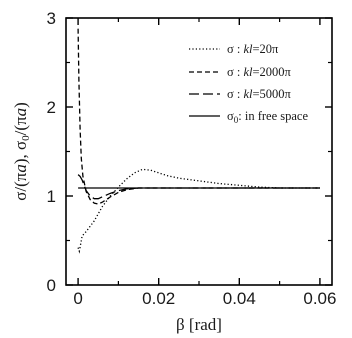  Describe the element at coordinates (21, 151) in the screenshot. I see `y-axis-title: σ/(πa), σ0/(πa)` at that location.